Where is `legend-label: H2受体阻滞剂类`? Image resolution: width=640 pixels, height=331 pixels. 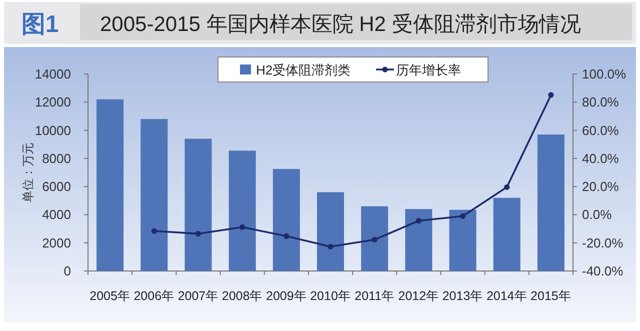 legend-label: H2受体阻滞剂类 is located at coordinates (303, 70).